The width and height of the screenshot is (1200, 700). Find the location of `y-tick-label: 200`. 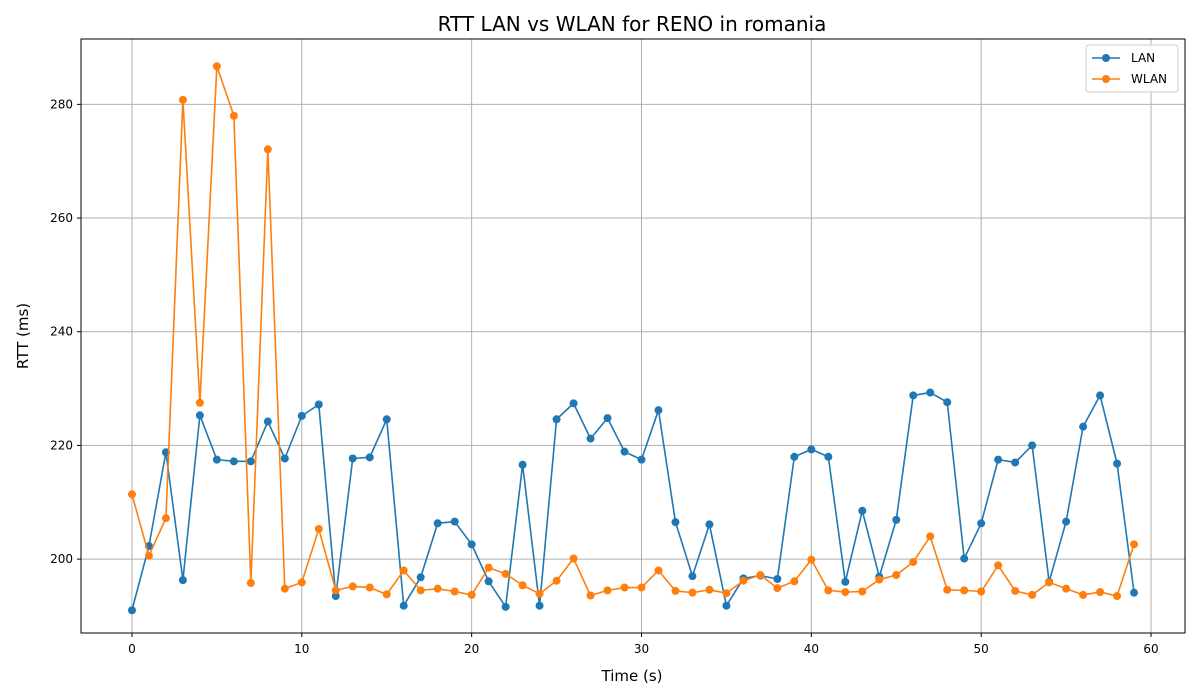

y-tick-label: 200 is located at coordinates (61, 559).